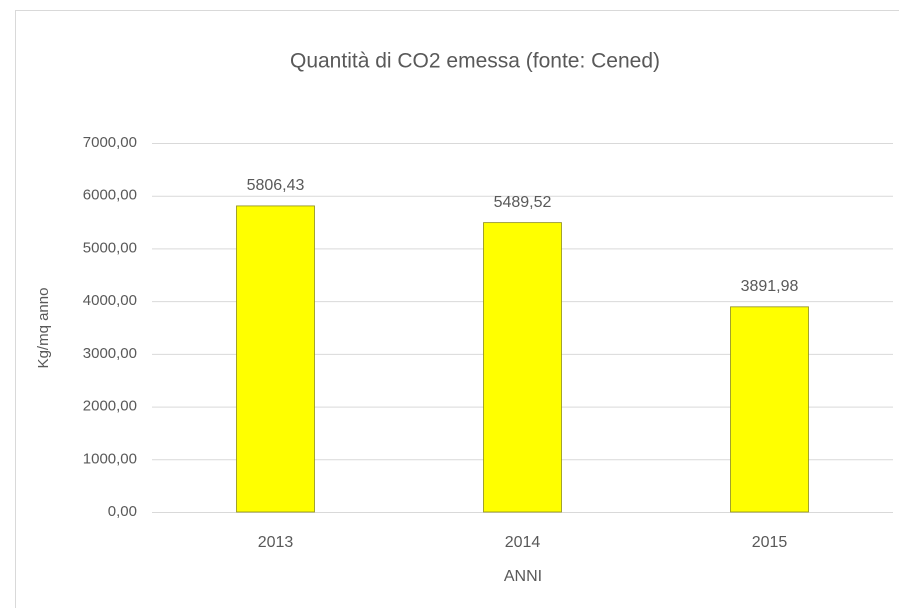 This screenshot has height=608, width=899. Describe the element at coordinates (122, 511) in the screenshot. I see `y-tick-label: 0,00` at that location.